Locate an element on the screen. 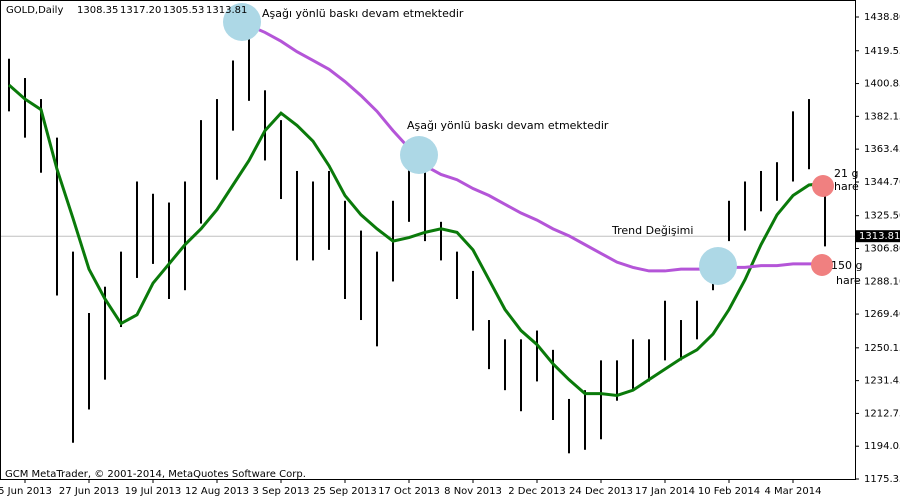  symbol-title: GOLD,Daily is located at coordinates (34, 10).